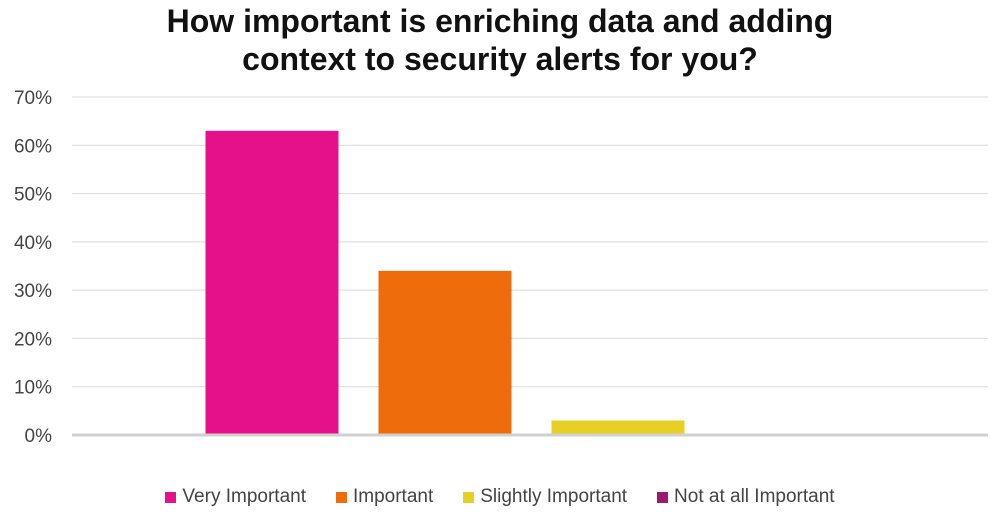 The width and height of the screenshot is (1000, 520). I want to click on bar-slightly-important, so click(618, 427).